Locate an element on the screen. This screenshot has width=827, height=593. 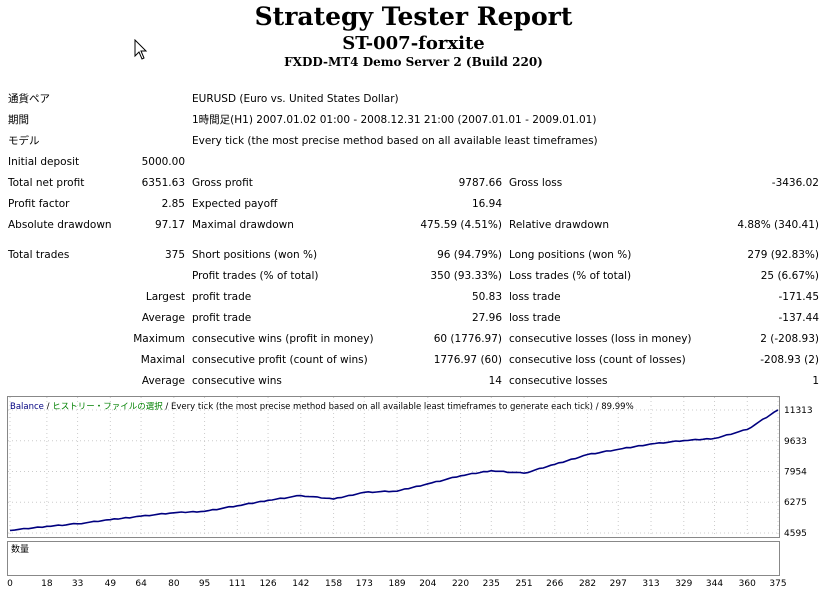
mouse-cursor-icon is located at coordinates (141, 49).